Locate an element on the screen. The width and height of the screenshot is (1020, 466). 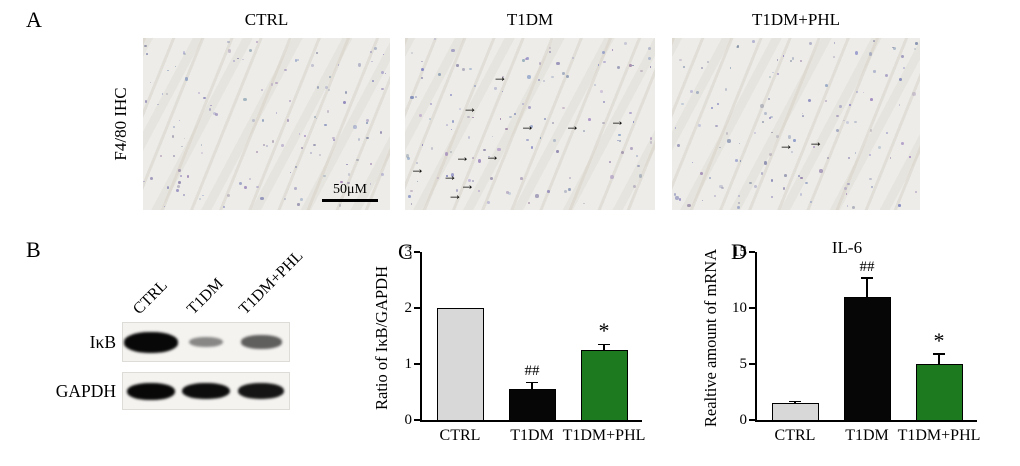
blot-gapdh is located at coordinates (206, 391).